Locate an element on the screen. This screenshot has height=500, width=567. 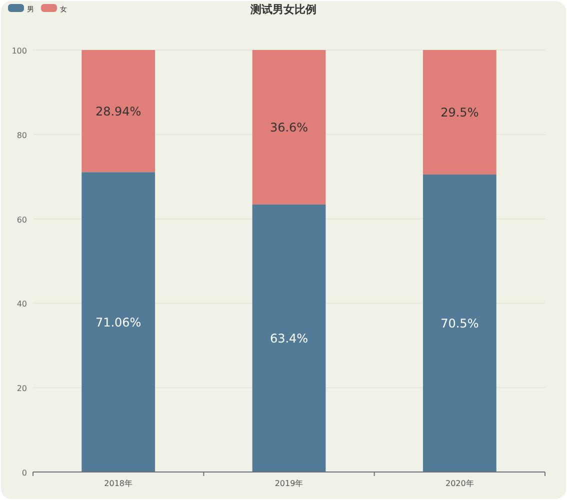
data-label: 28.94% is located at coordinates (118, 111).